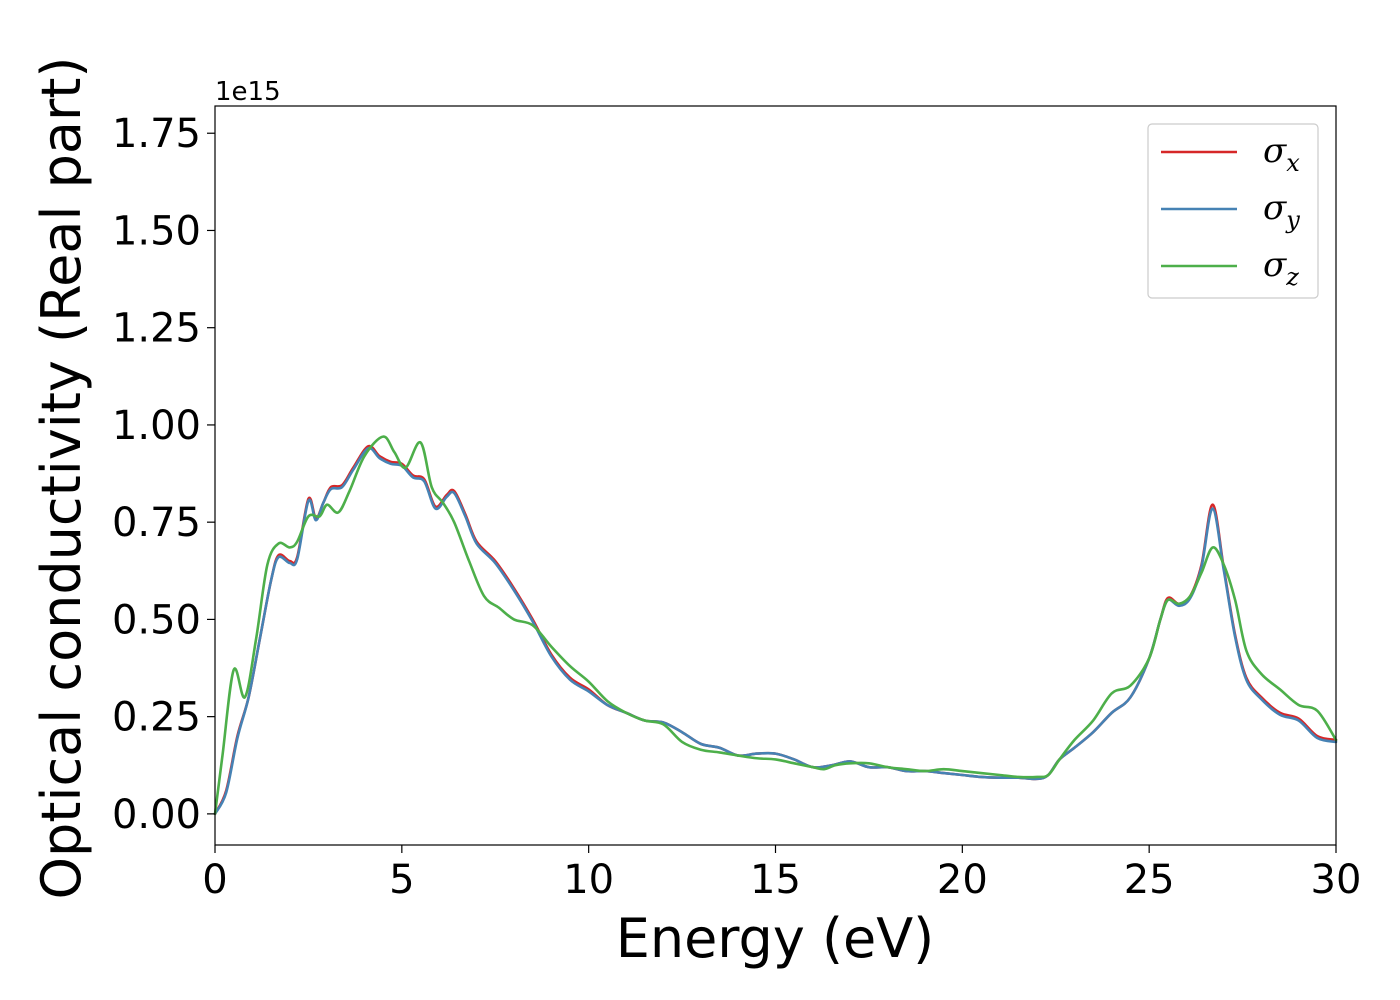  What do you see at coordinates (156, 426) in the screenshot?
I see `y-tick-label: 1.00` at bounding box center [156, 426].